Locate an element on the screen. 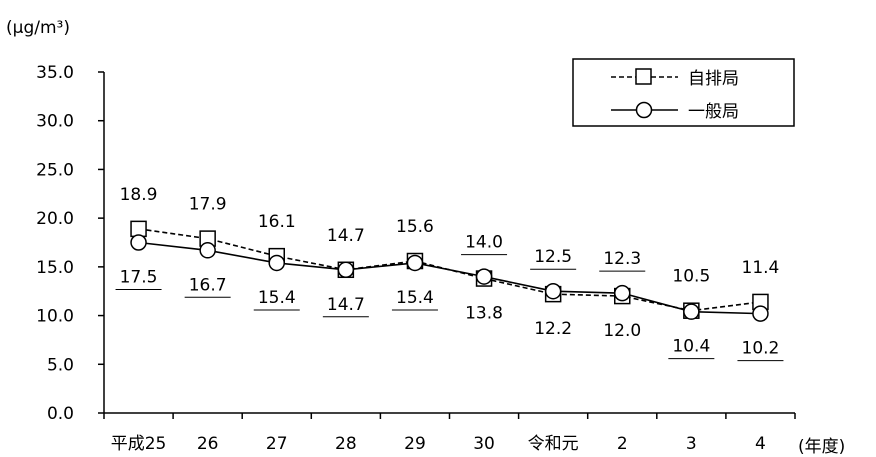 The width and height of the screenshot is (876, 457). data-label: 10.4 is located at coordinates (691, 347).